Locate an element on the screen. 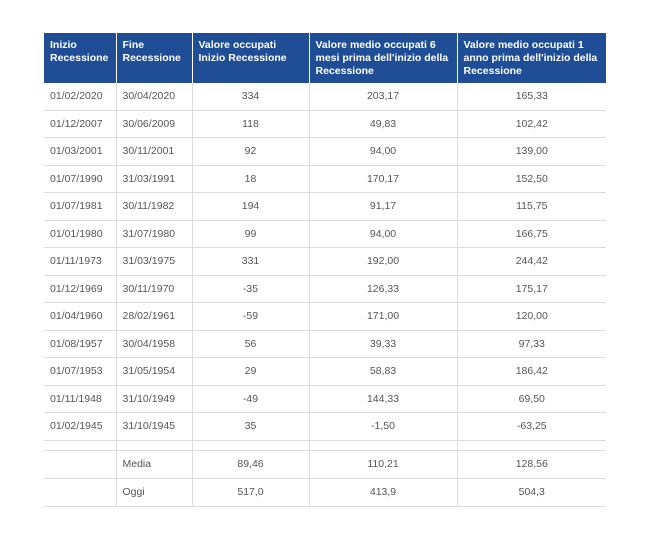 This screenshot has width=650, height=540. table-cell: 29 is located at coordinates (251, 371).